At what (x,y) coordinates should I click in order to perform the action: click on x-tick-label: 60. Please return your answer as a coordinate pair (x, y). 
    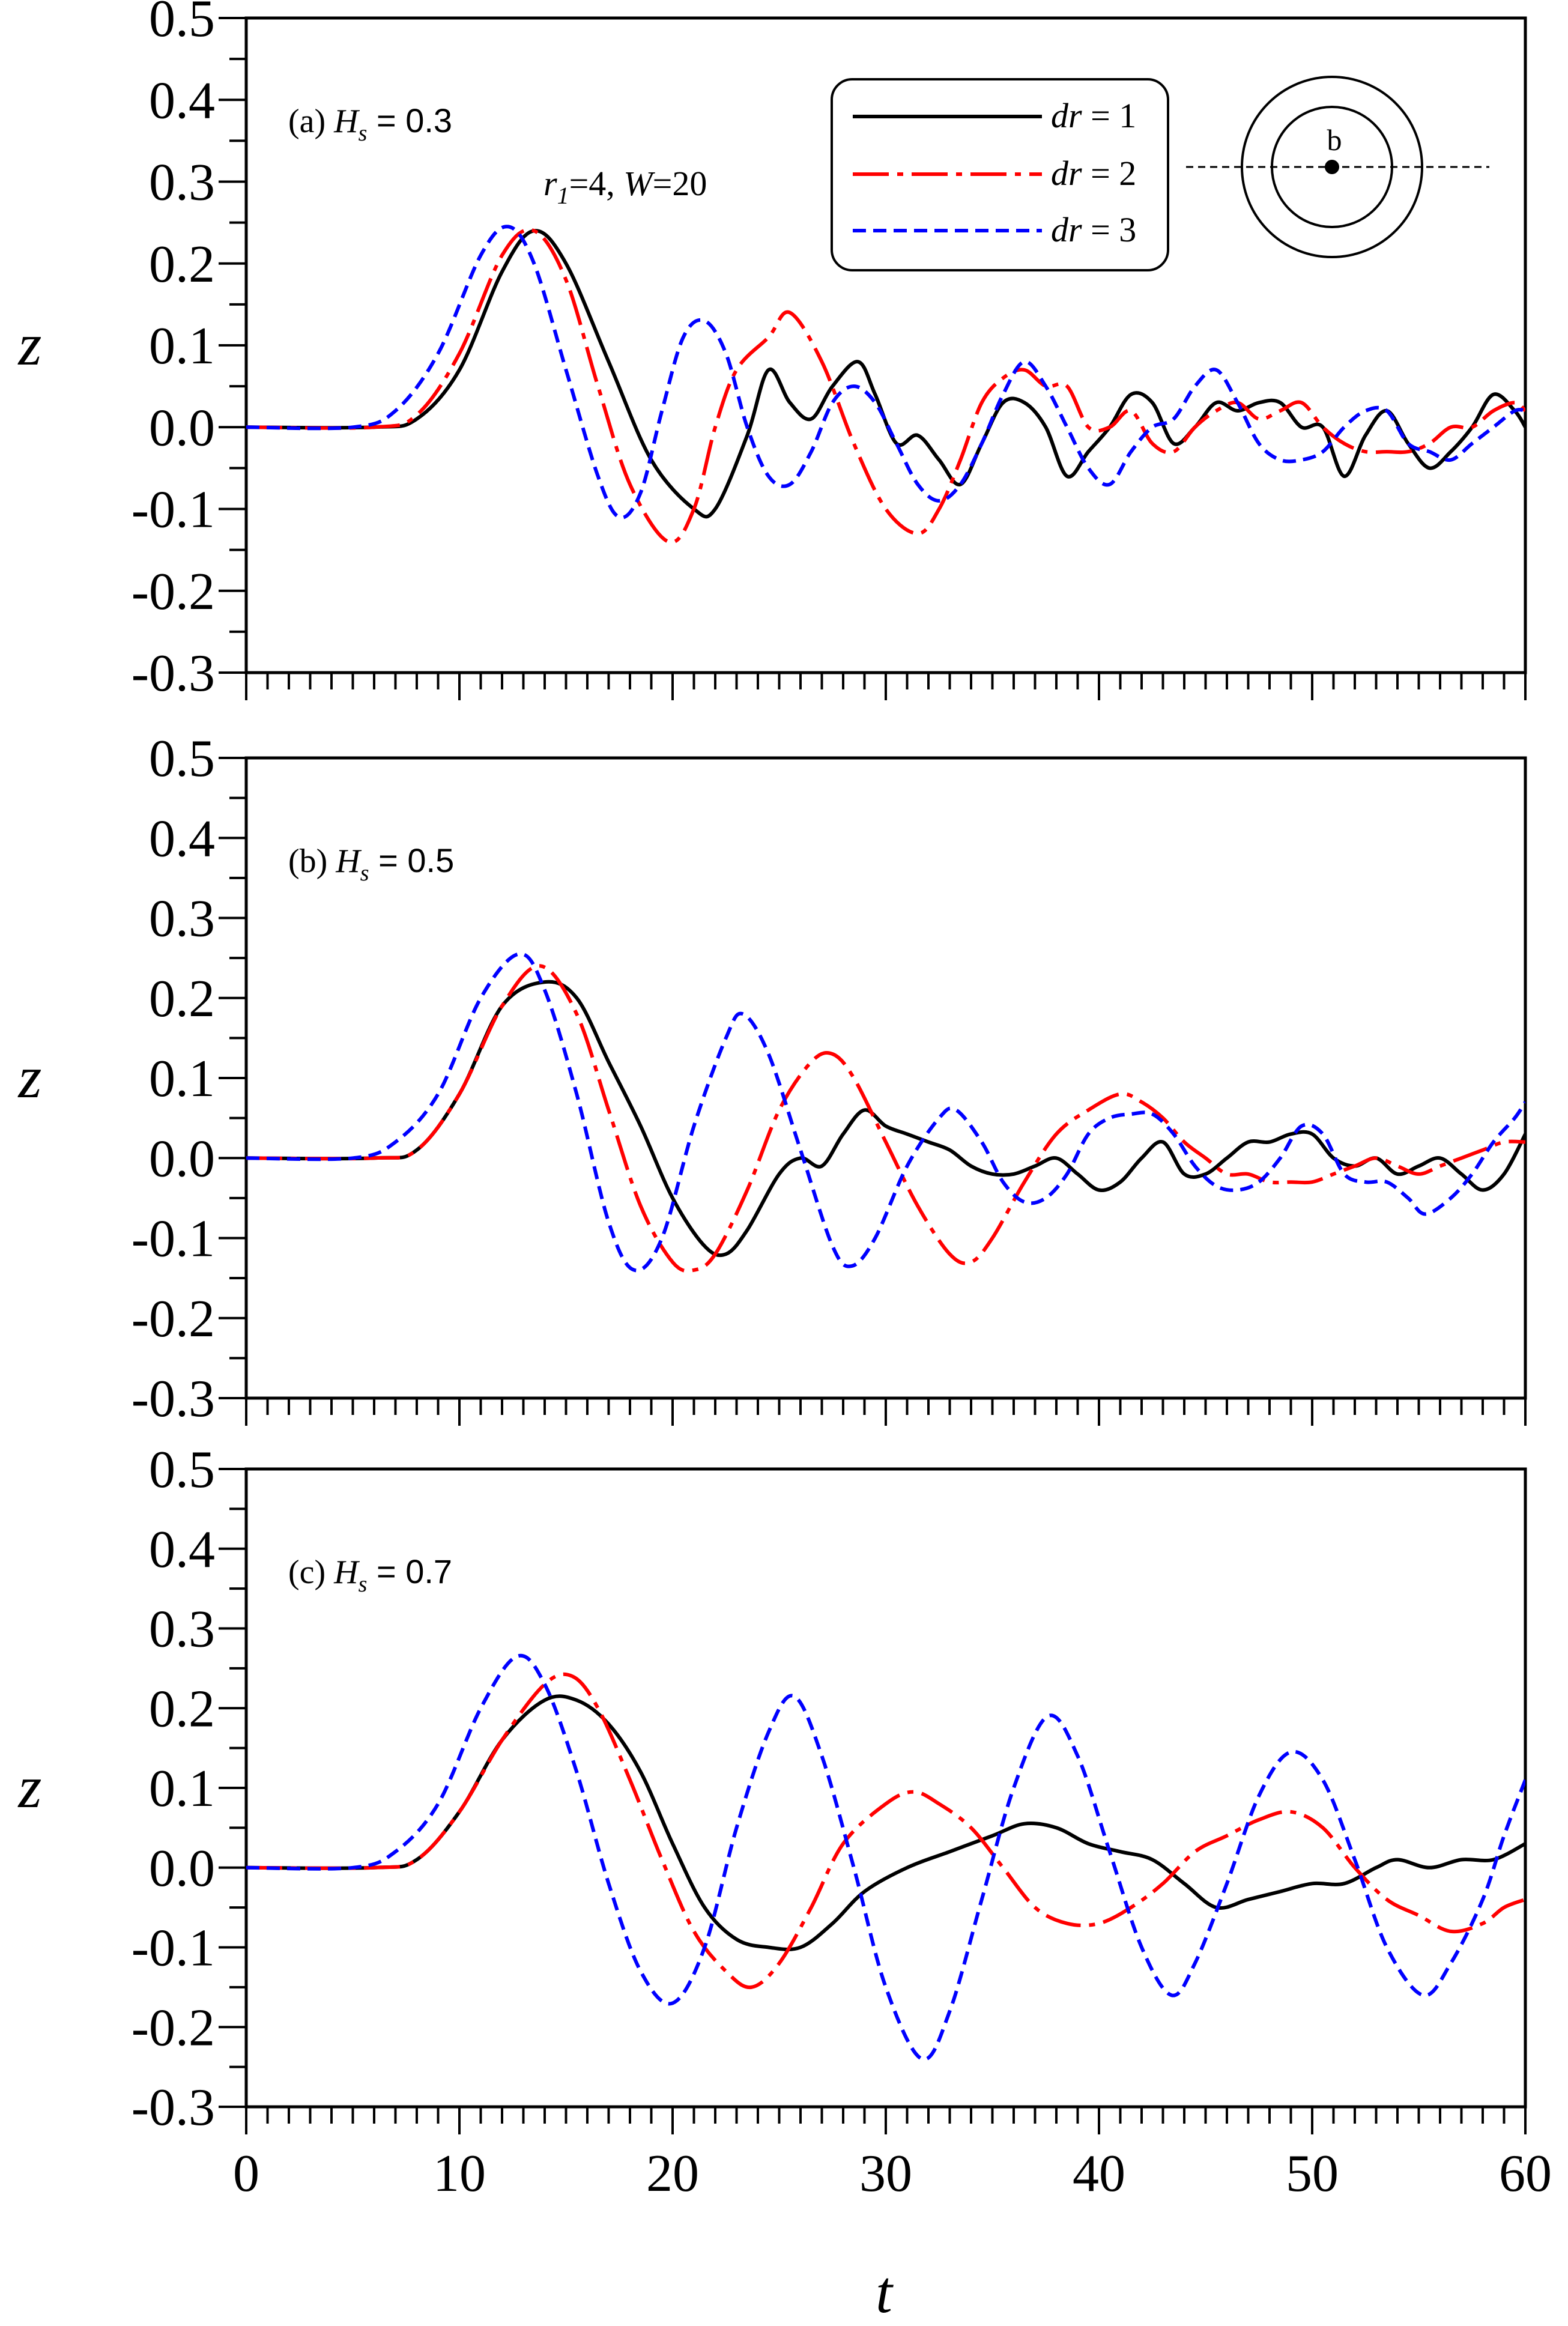
    Looking at the image, I should click on (1525, 2174).